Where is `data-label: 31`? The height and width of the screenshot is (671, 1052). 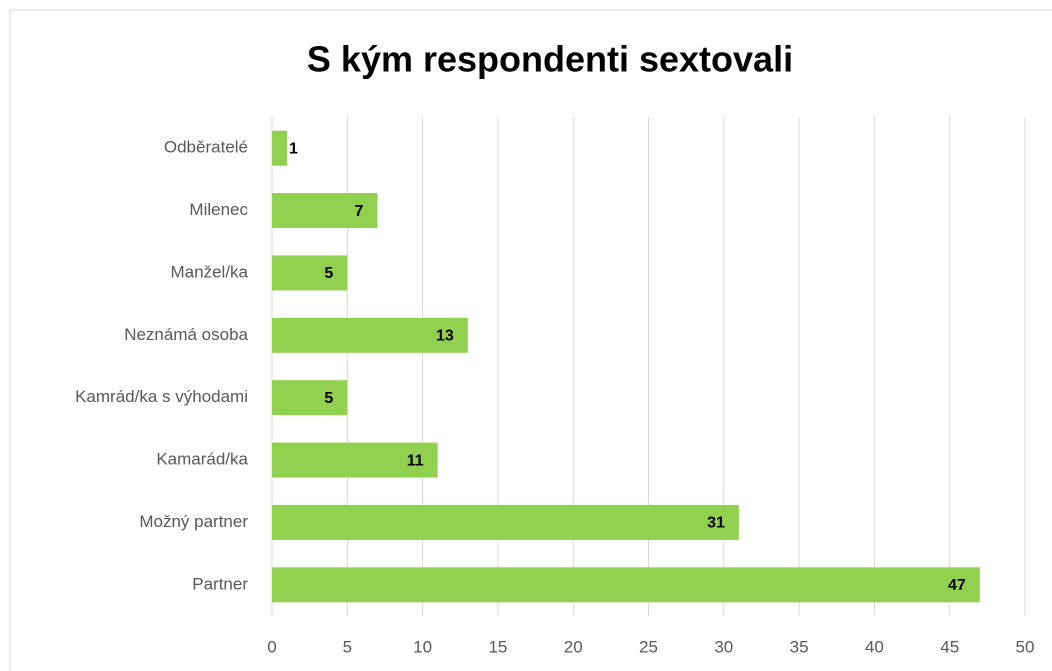 data-label: 31 is located at coordinates (716, 523).